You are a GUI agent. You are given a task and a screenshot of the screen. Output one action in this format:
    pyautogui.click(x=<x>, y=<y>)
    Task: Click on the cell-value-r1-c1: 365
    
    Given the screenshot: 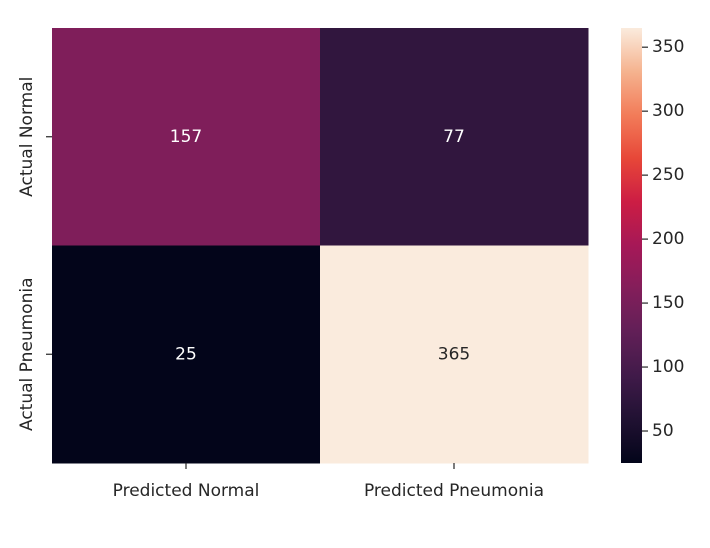 What is the action you would take?
    pyautogui.click(x=454, y=354)
    